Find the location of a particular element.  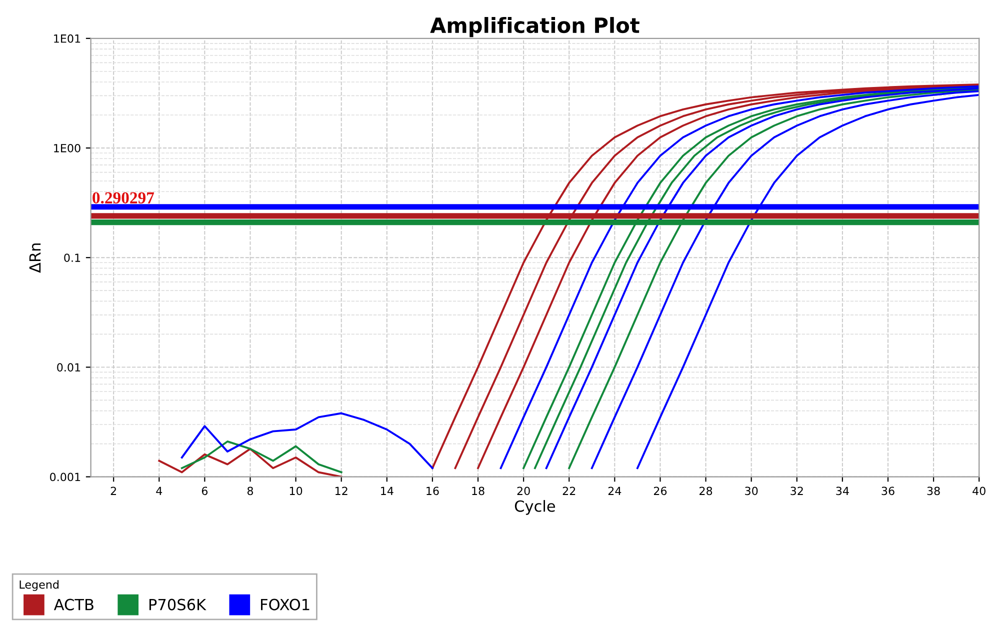

legend-title: Legend is located at coordinates (39, 585).